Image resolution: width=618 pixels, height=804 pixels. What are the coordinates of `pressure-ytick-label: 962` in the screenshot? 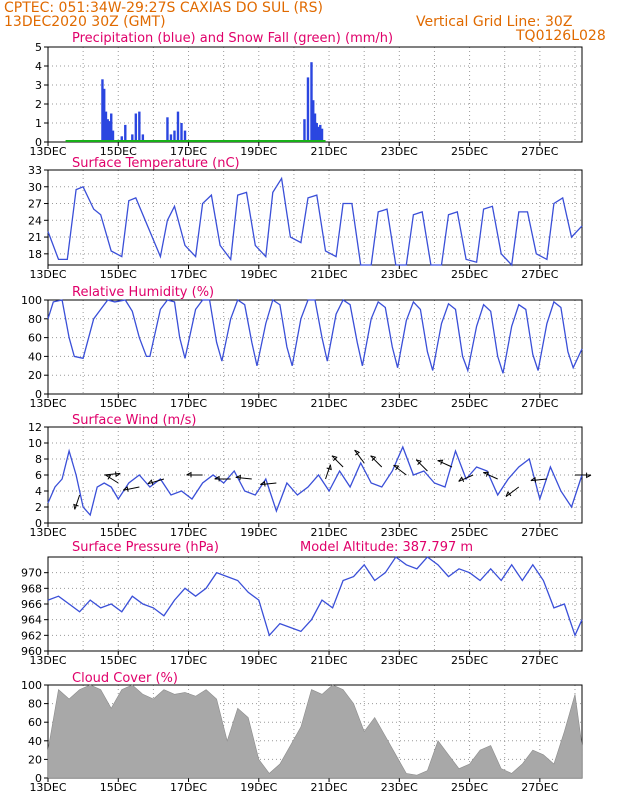 It's located at (31, 635).